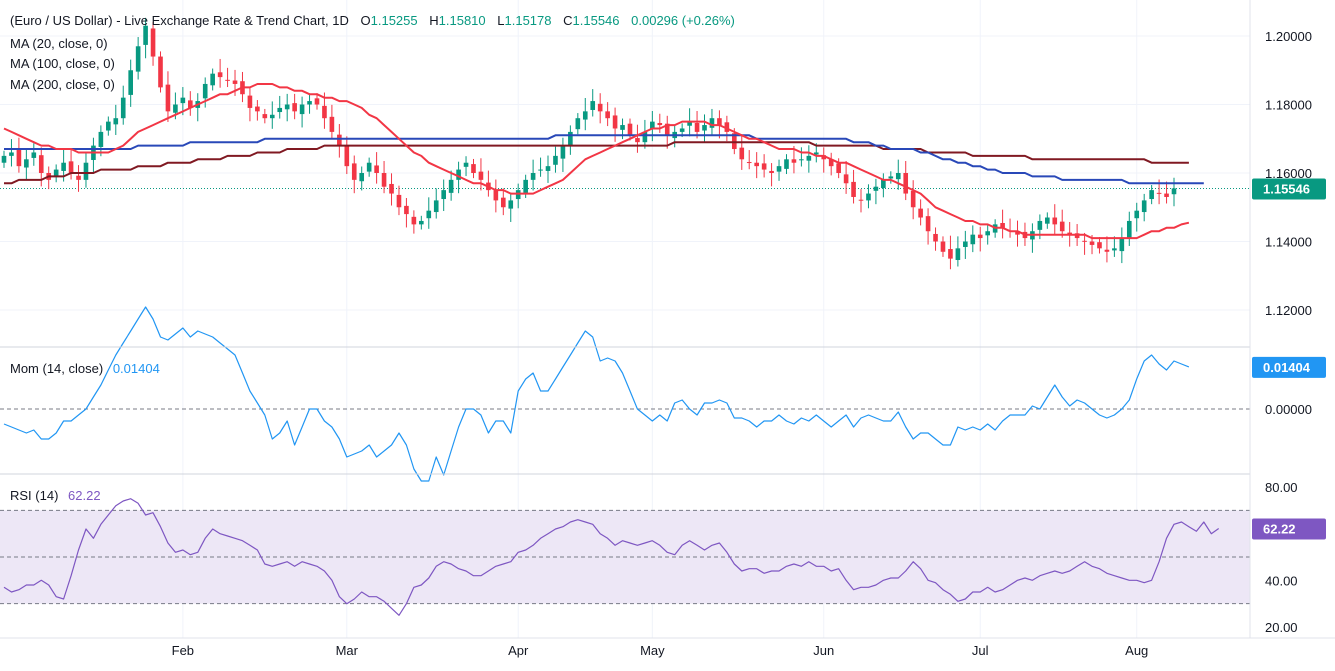 The height and width of the screenshot is (671, 1335). What do you see at coordinates (433, 20) in the screenshot?
I see `high-label: H` at bounding box center [433, 20].